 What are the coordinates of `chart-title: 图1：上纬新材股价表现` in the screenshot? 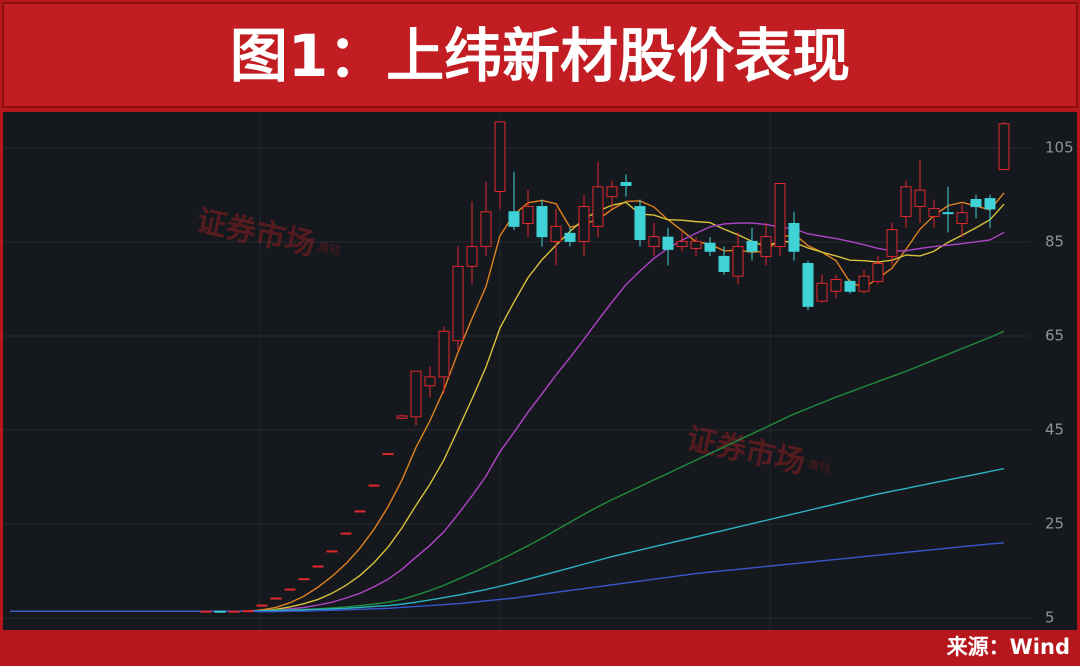 It's located at (540, 56).